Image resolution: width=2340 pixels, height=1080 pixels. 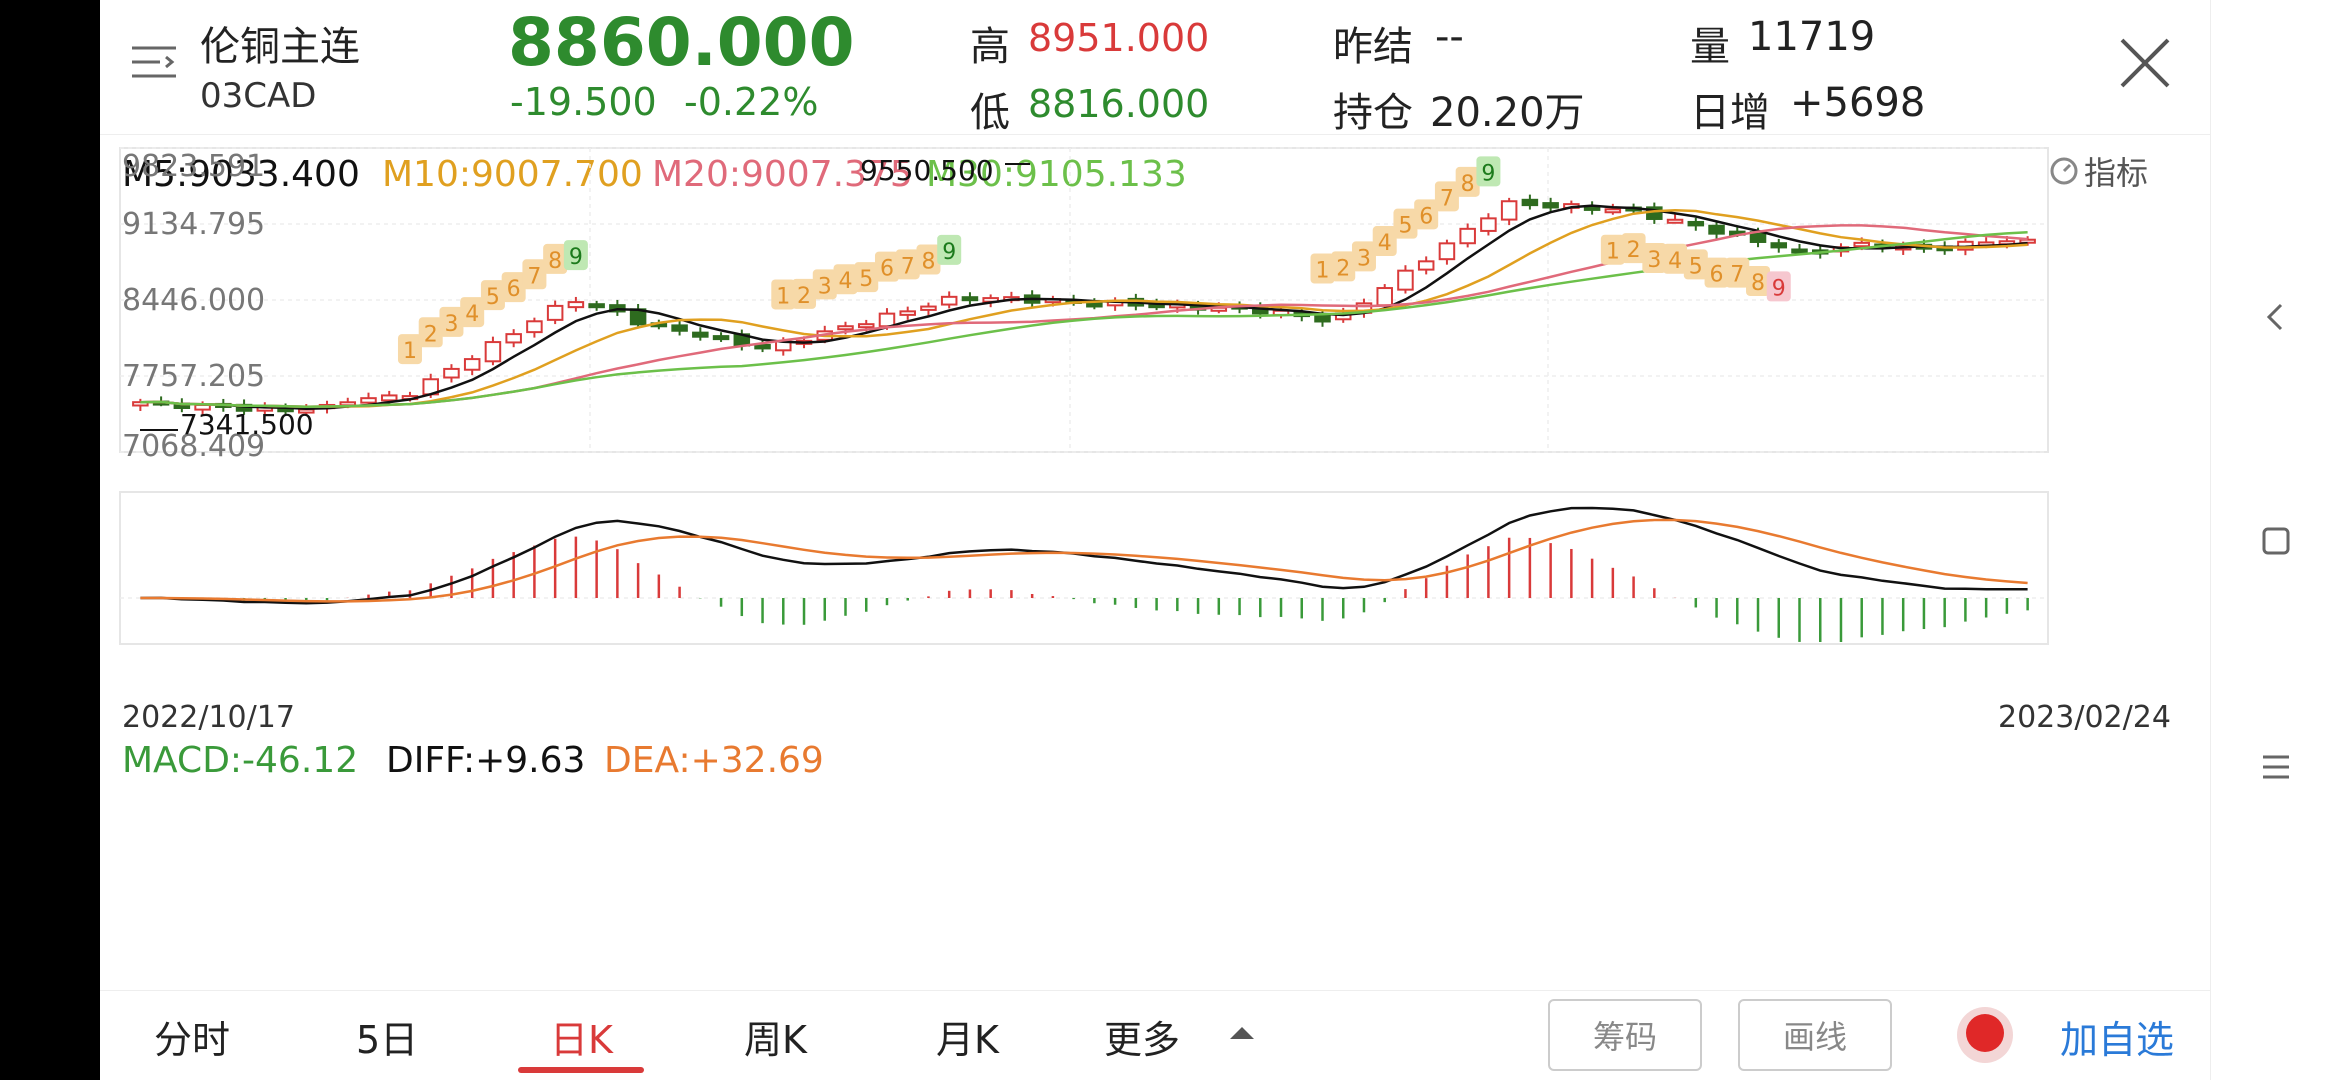 I want to click on home-icon, so click(x=2276, y=541).